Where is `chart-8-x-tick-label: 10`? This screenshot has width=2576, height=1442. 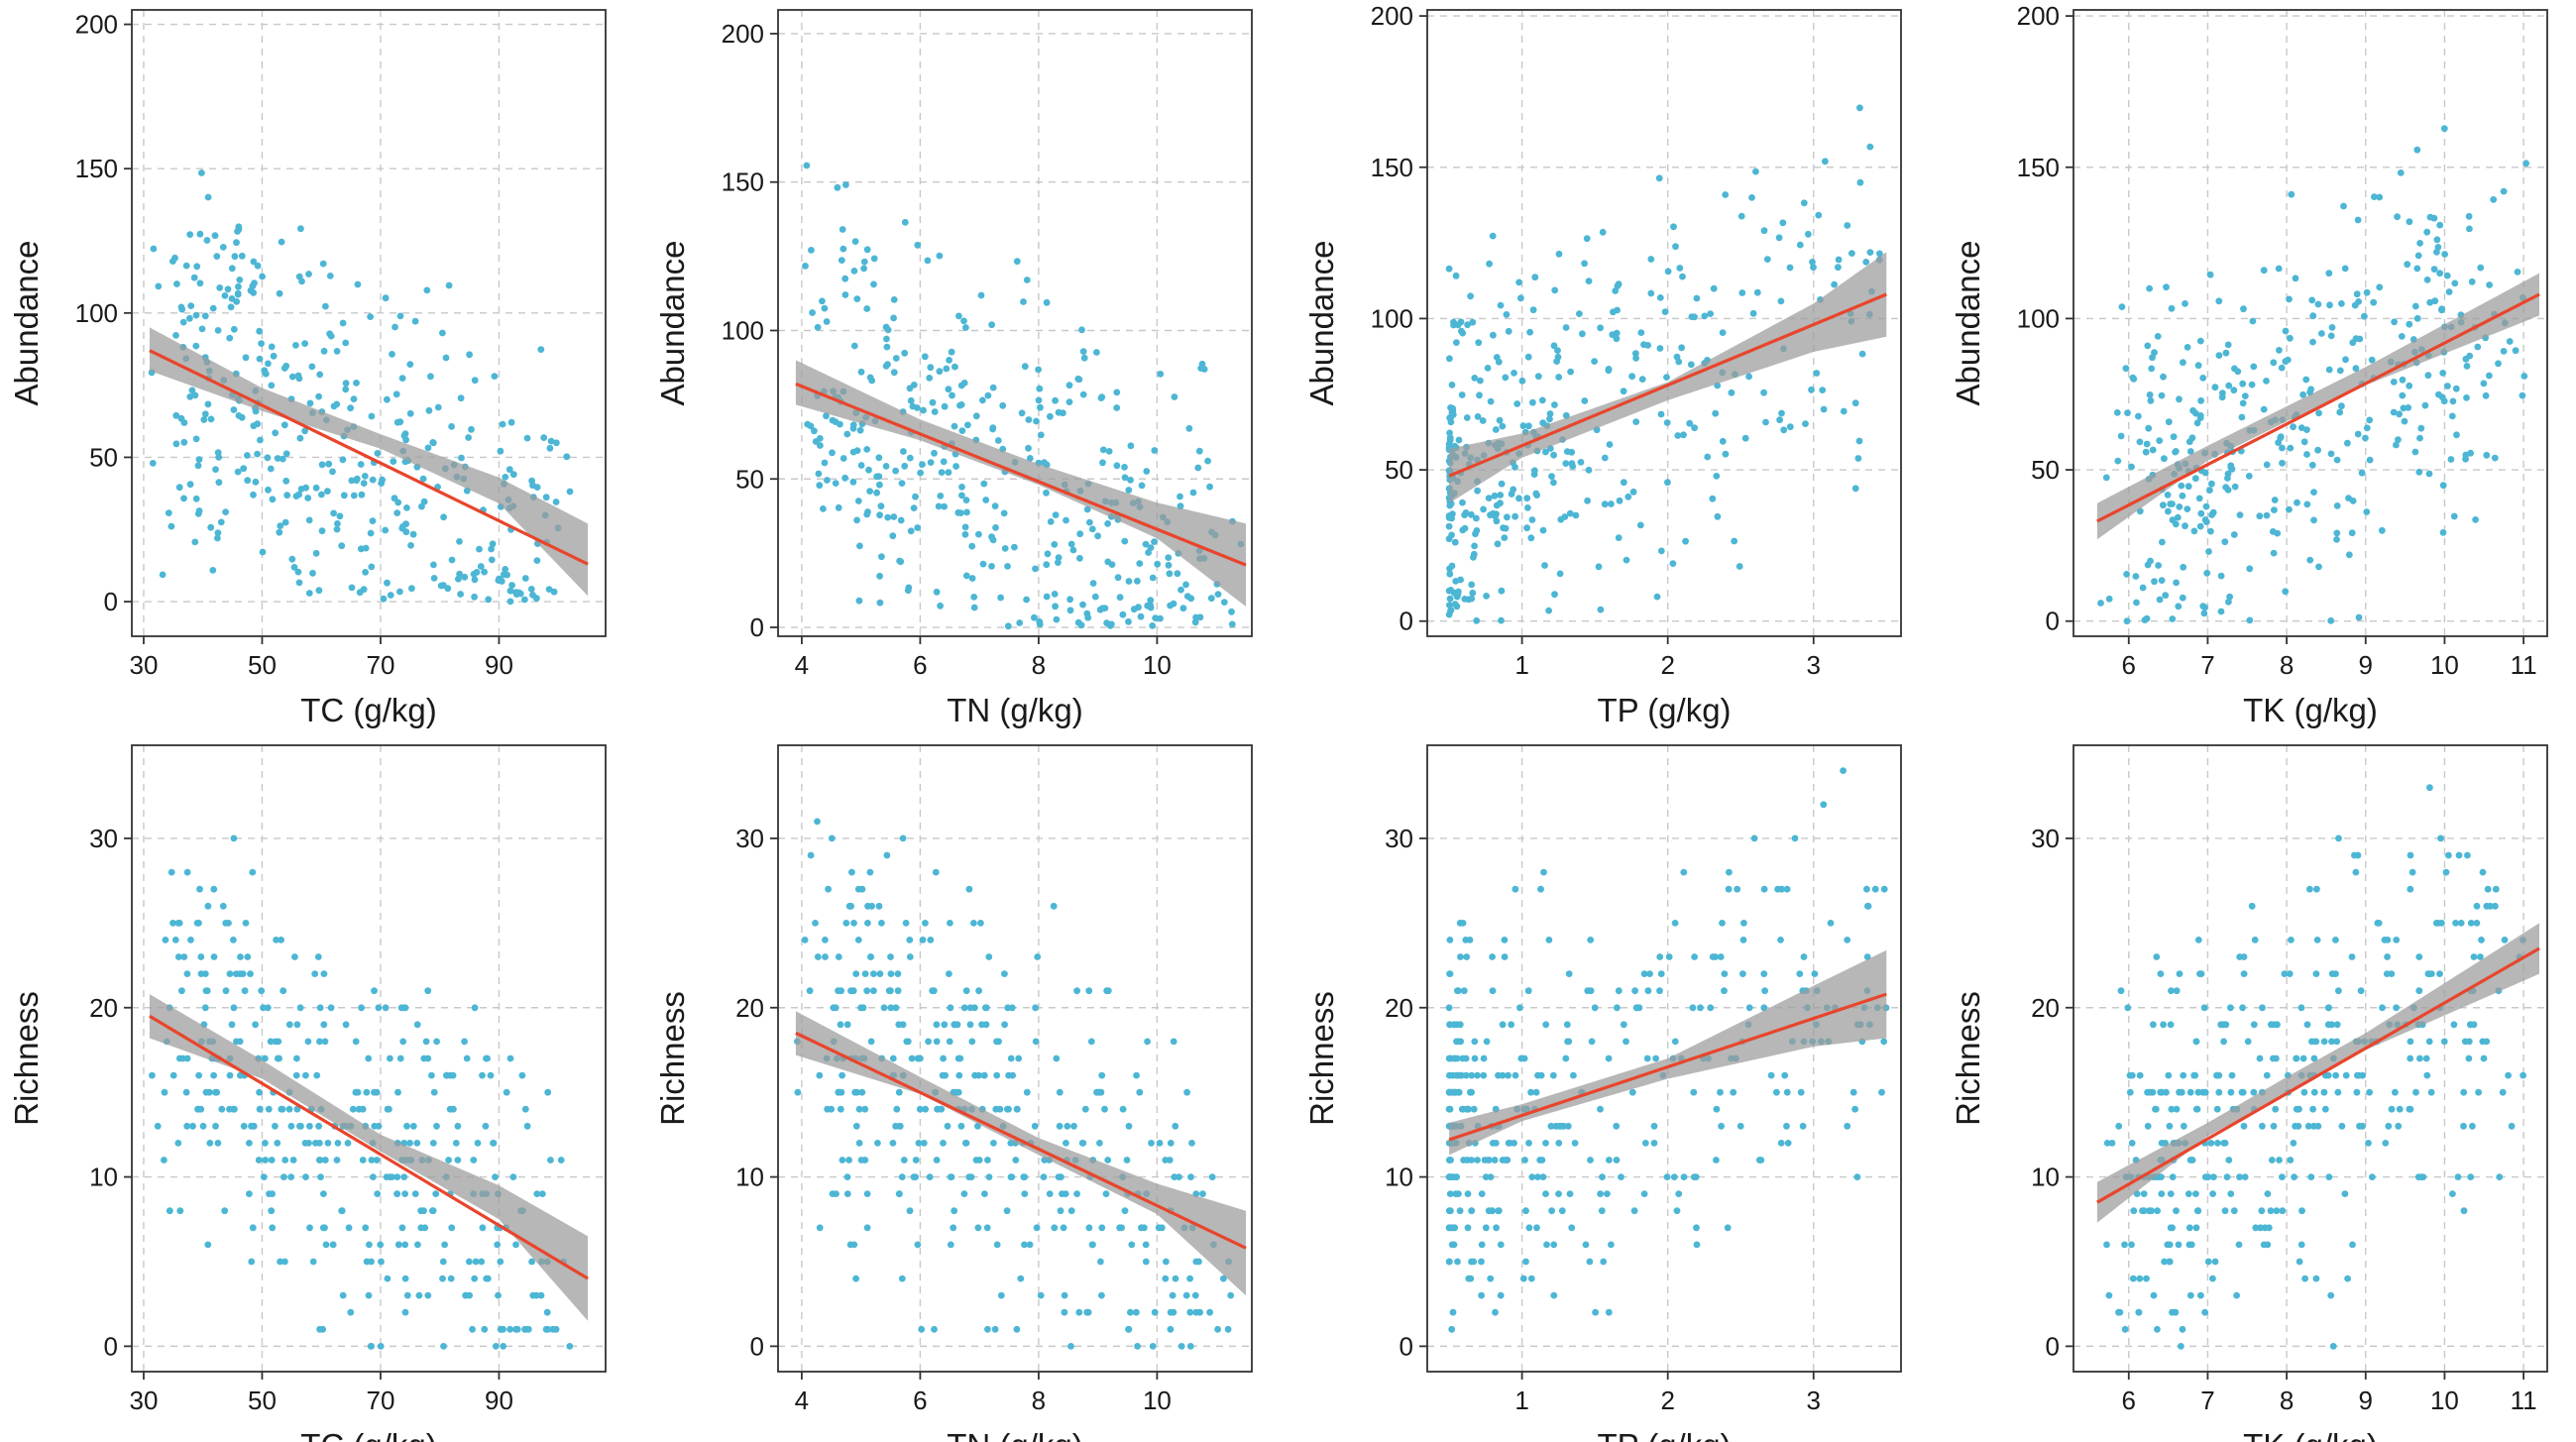
chart-8-x-tick-label: 10 is located at coordinates (2444, 1400).